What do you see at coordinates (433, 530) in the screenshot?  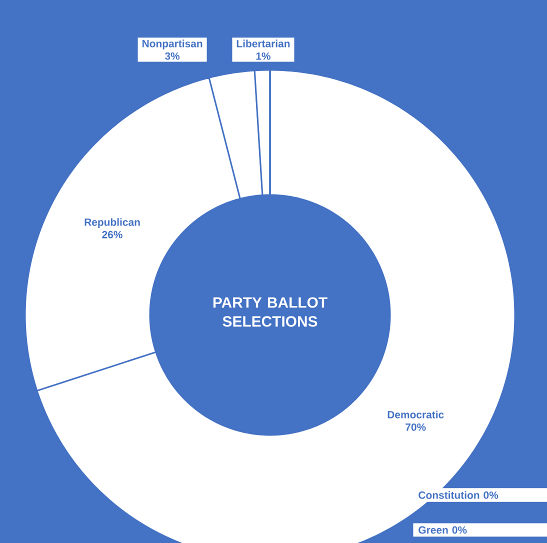 I see `category-label: Green` at bounding box center [433, 530].